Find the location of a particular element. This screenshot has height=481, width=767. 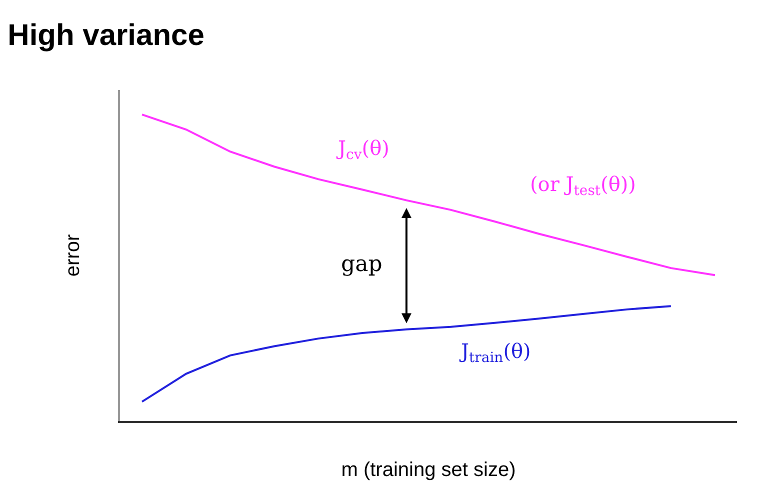

series-label: J$_{cv}$(θ) is located at coordinates (363, 150).